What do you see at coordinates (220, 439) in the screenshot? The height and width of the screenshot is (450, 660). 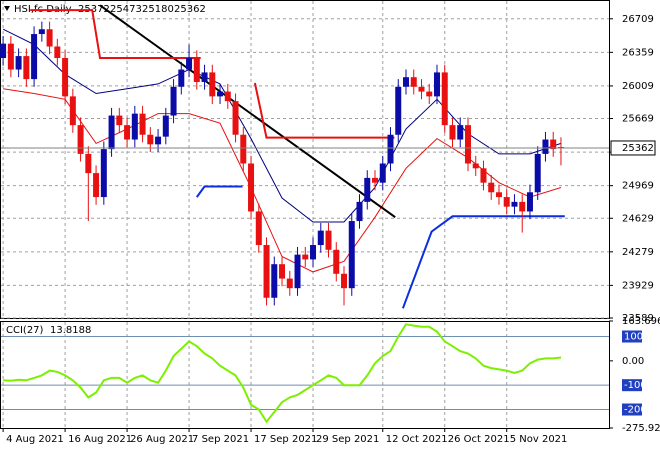 I see `x-tick-label: 7 Sep 2021` at bounding box center [220, 439].